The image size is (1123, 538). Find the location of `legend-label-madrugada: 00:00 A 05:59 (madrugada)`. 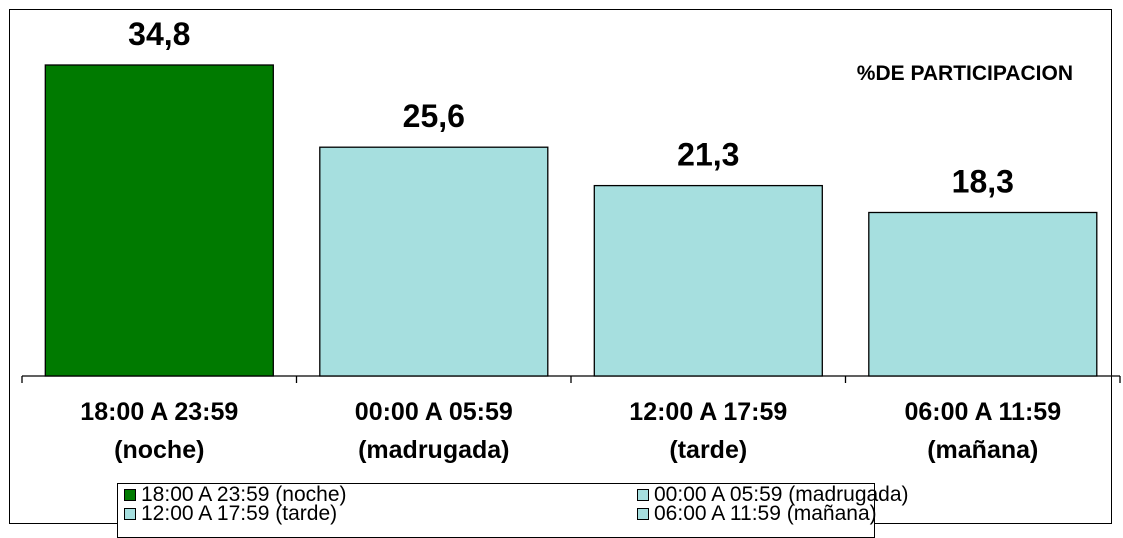

legend-label-madrugada: 00:00 A 05:59 (madrugada) is located at coordinates (781, 494).